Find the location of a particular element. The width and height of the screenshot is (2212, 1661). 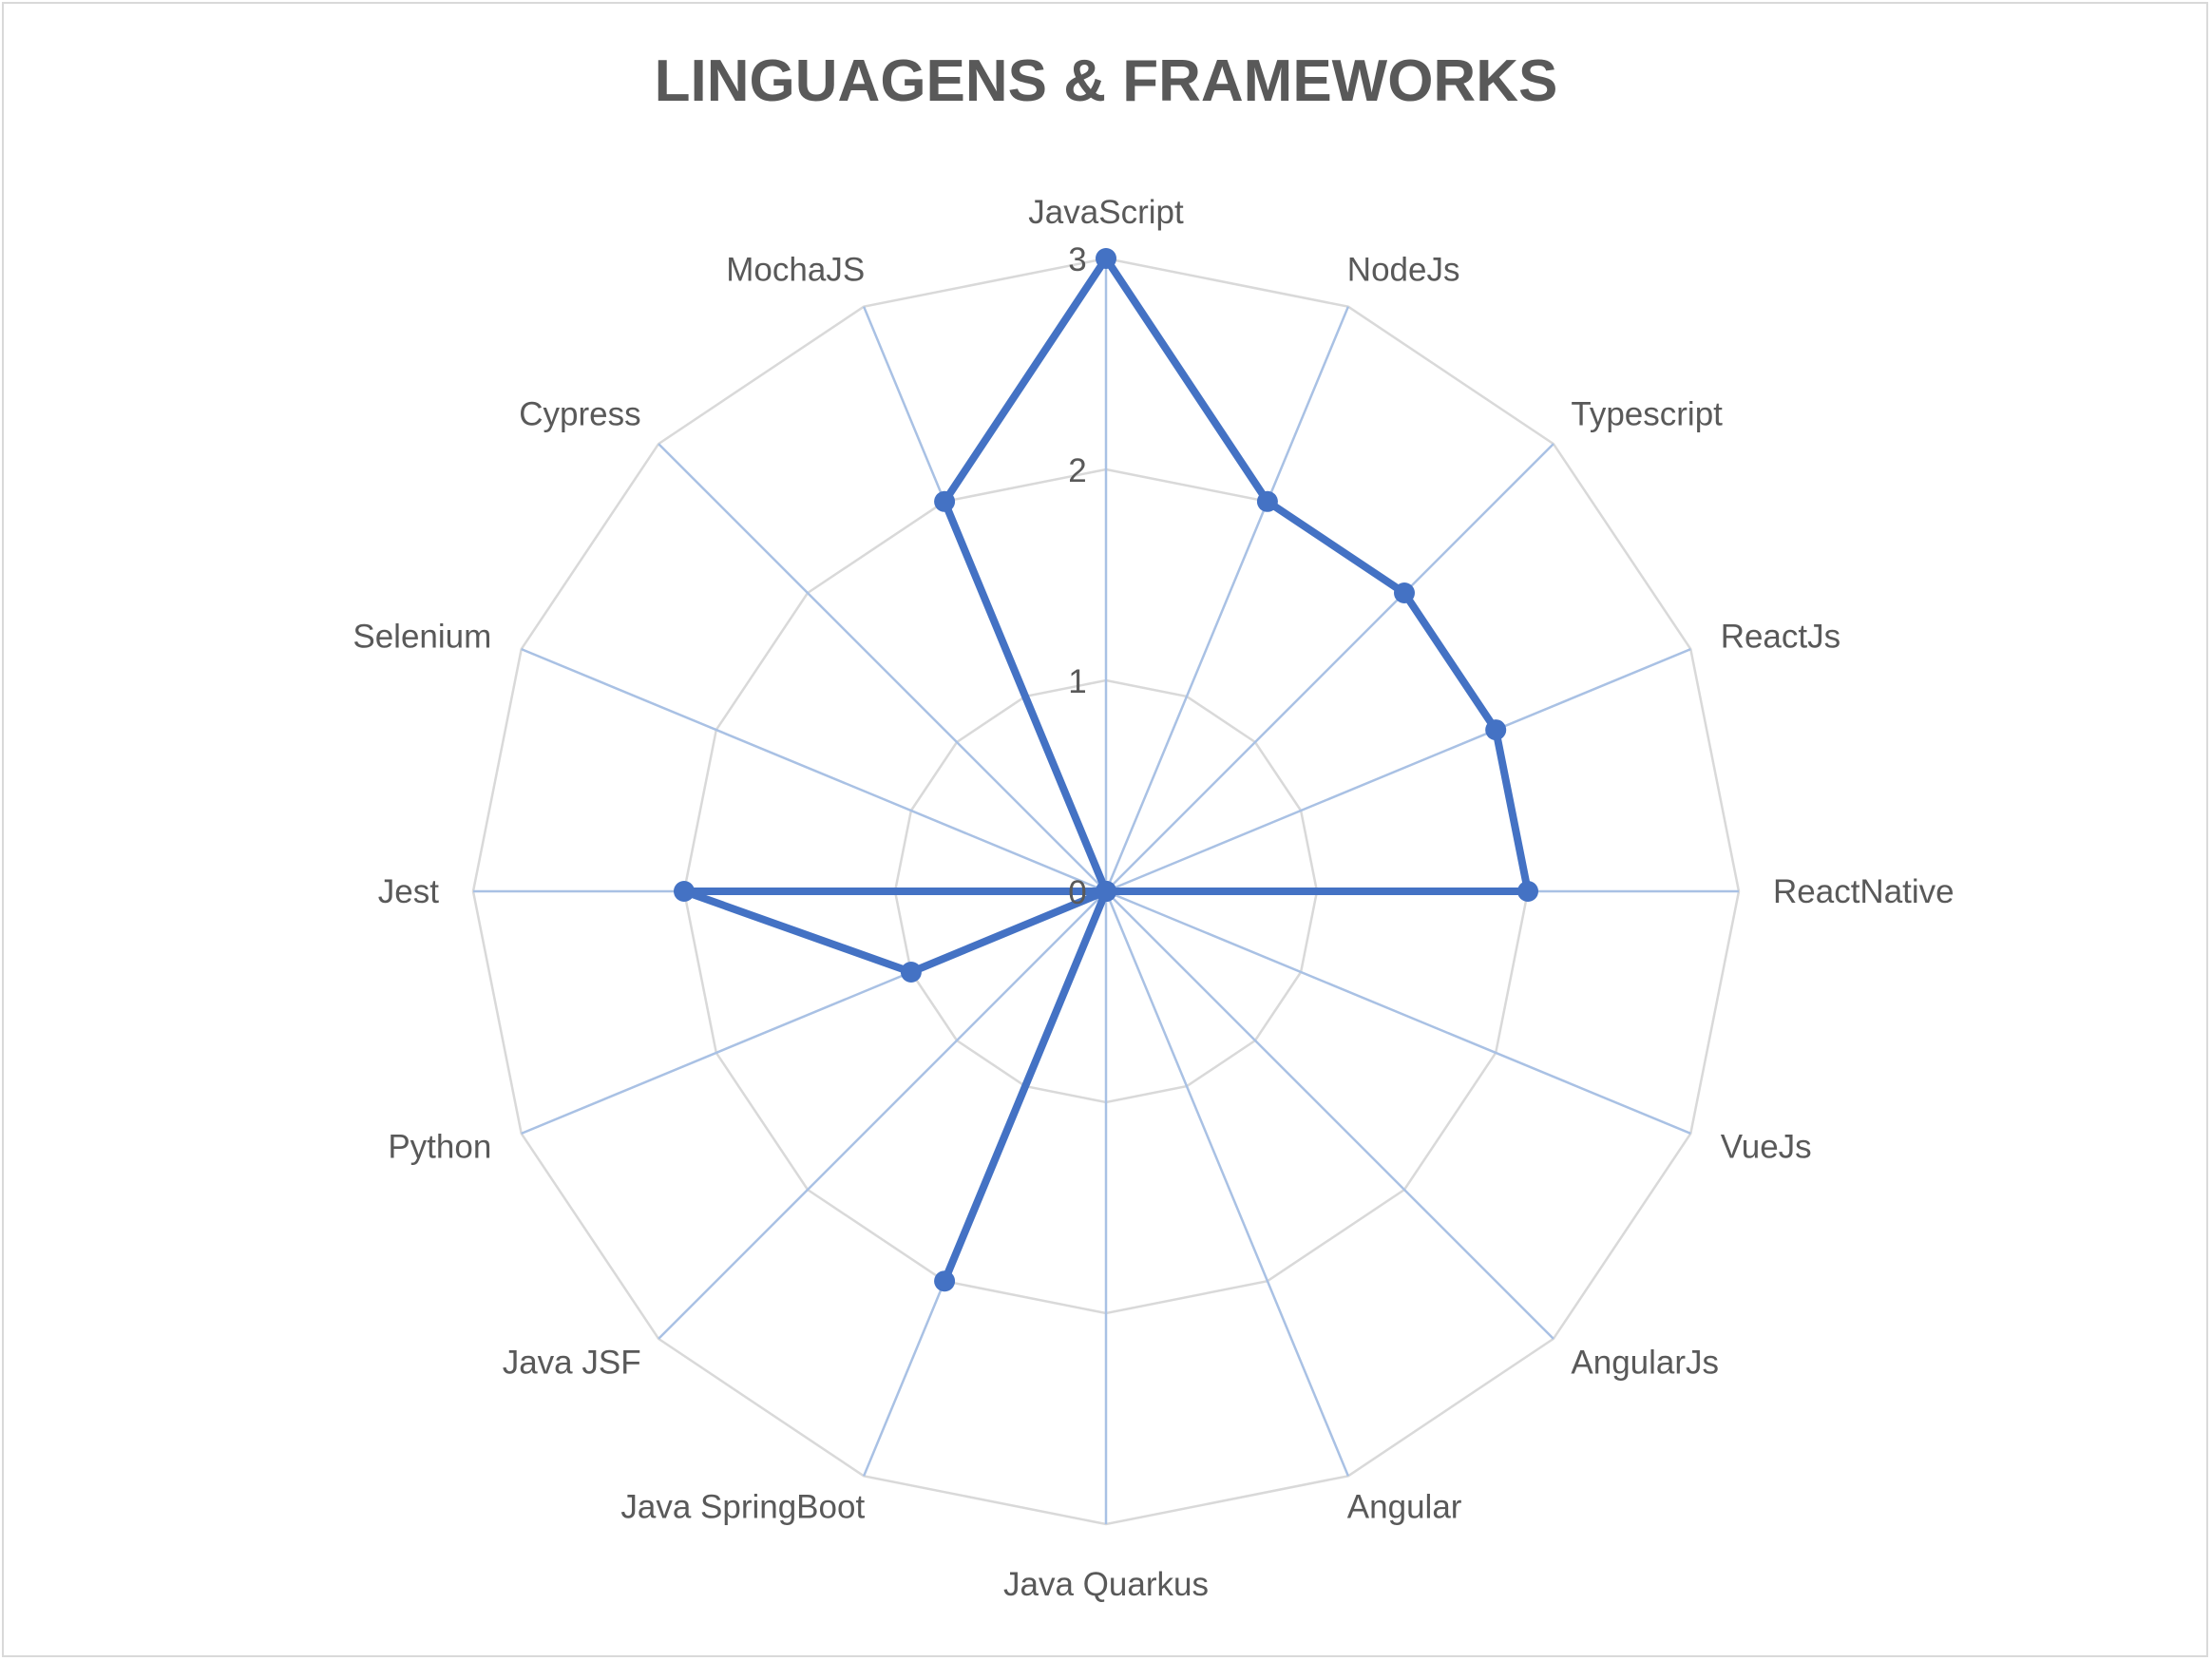

category-label-javascript: JavaScript is located at coordinates (1106, 213).